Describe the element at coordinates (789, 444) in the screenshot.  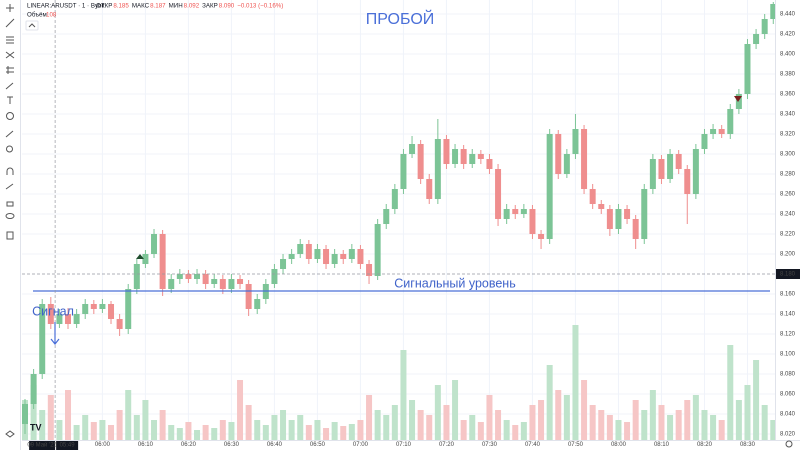
I see `settings-icon` at that location.